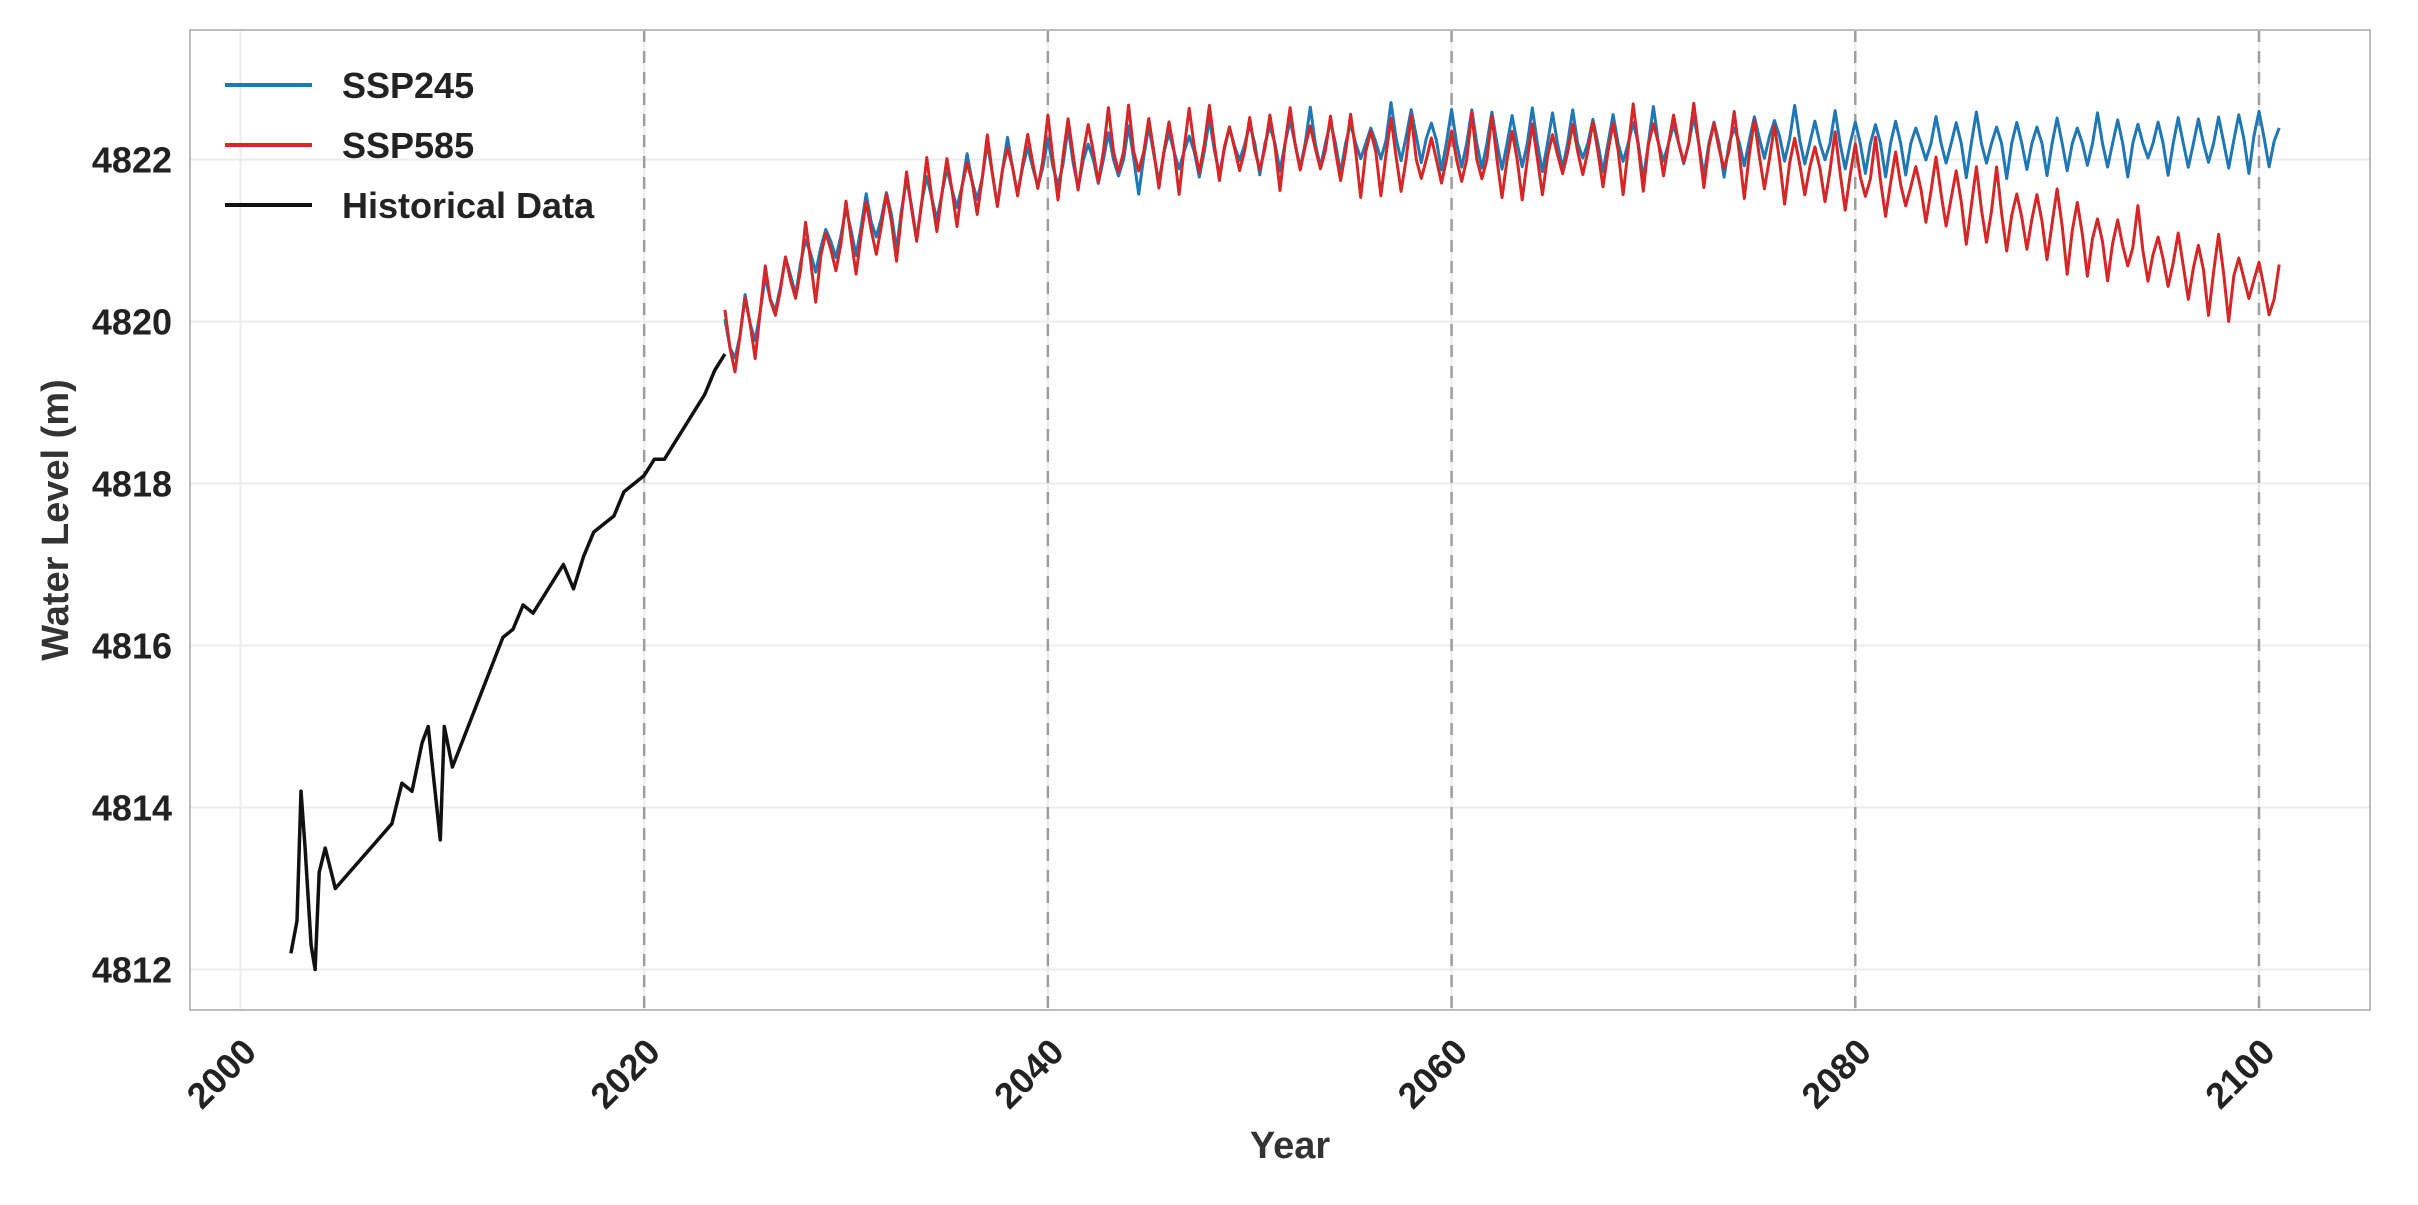 This screenshot has height=1205, width=2418. What do you see at coordinates (1230, 1074) in the screenshot?
I see `x-tick-labels: 2000 2020 2040 2060 2080 2100` at bounding box center [1230, 1074].